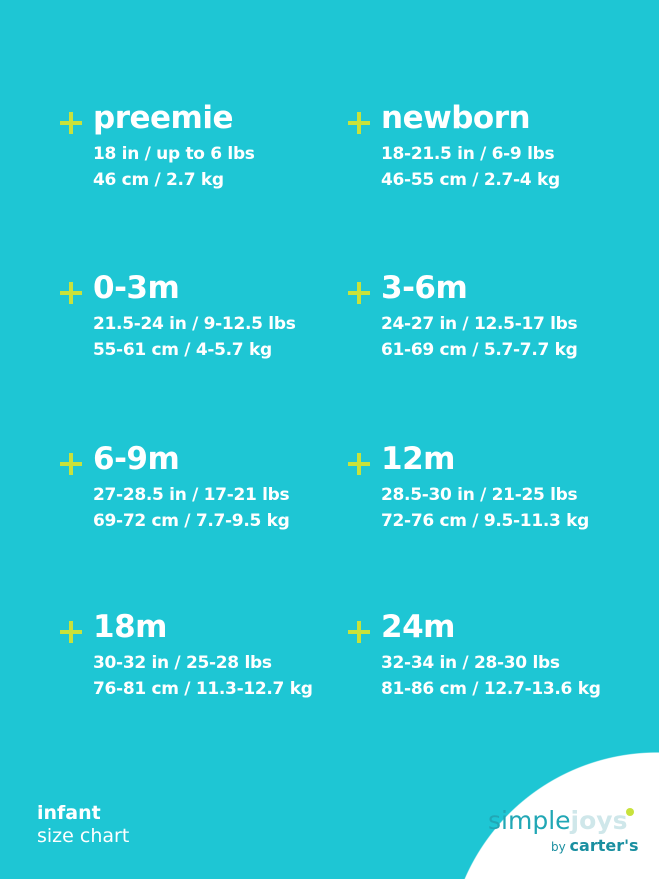 The image size is (659, 879). I want to click on size-metric: 69-72 cm / 7.7-9.5 kg, so click(191, 521).